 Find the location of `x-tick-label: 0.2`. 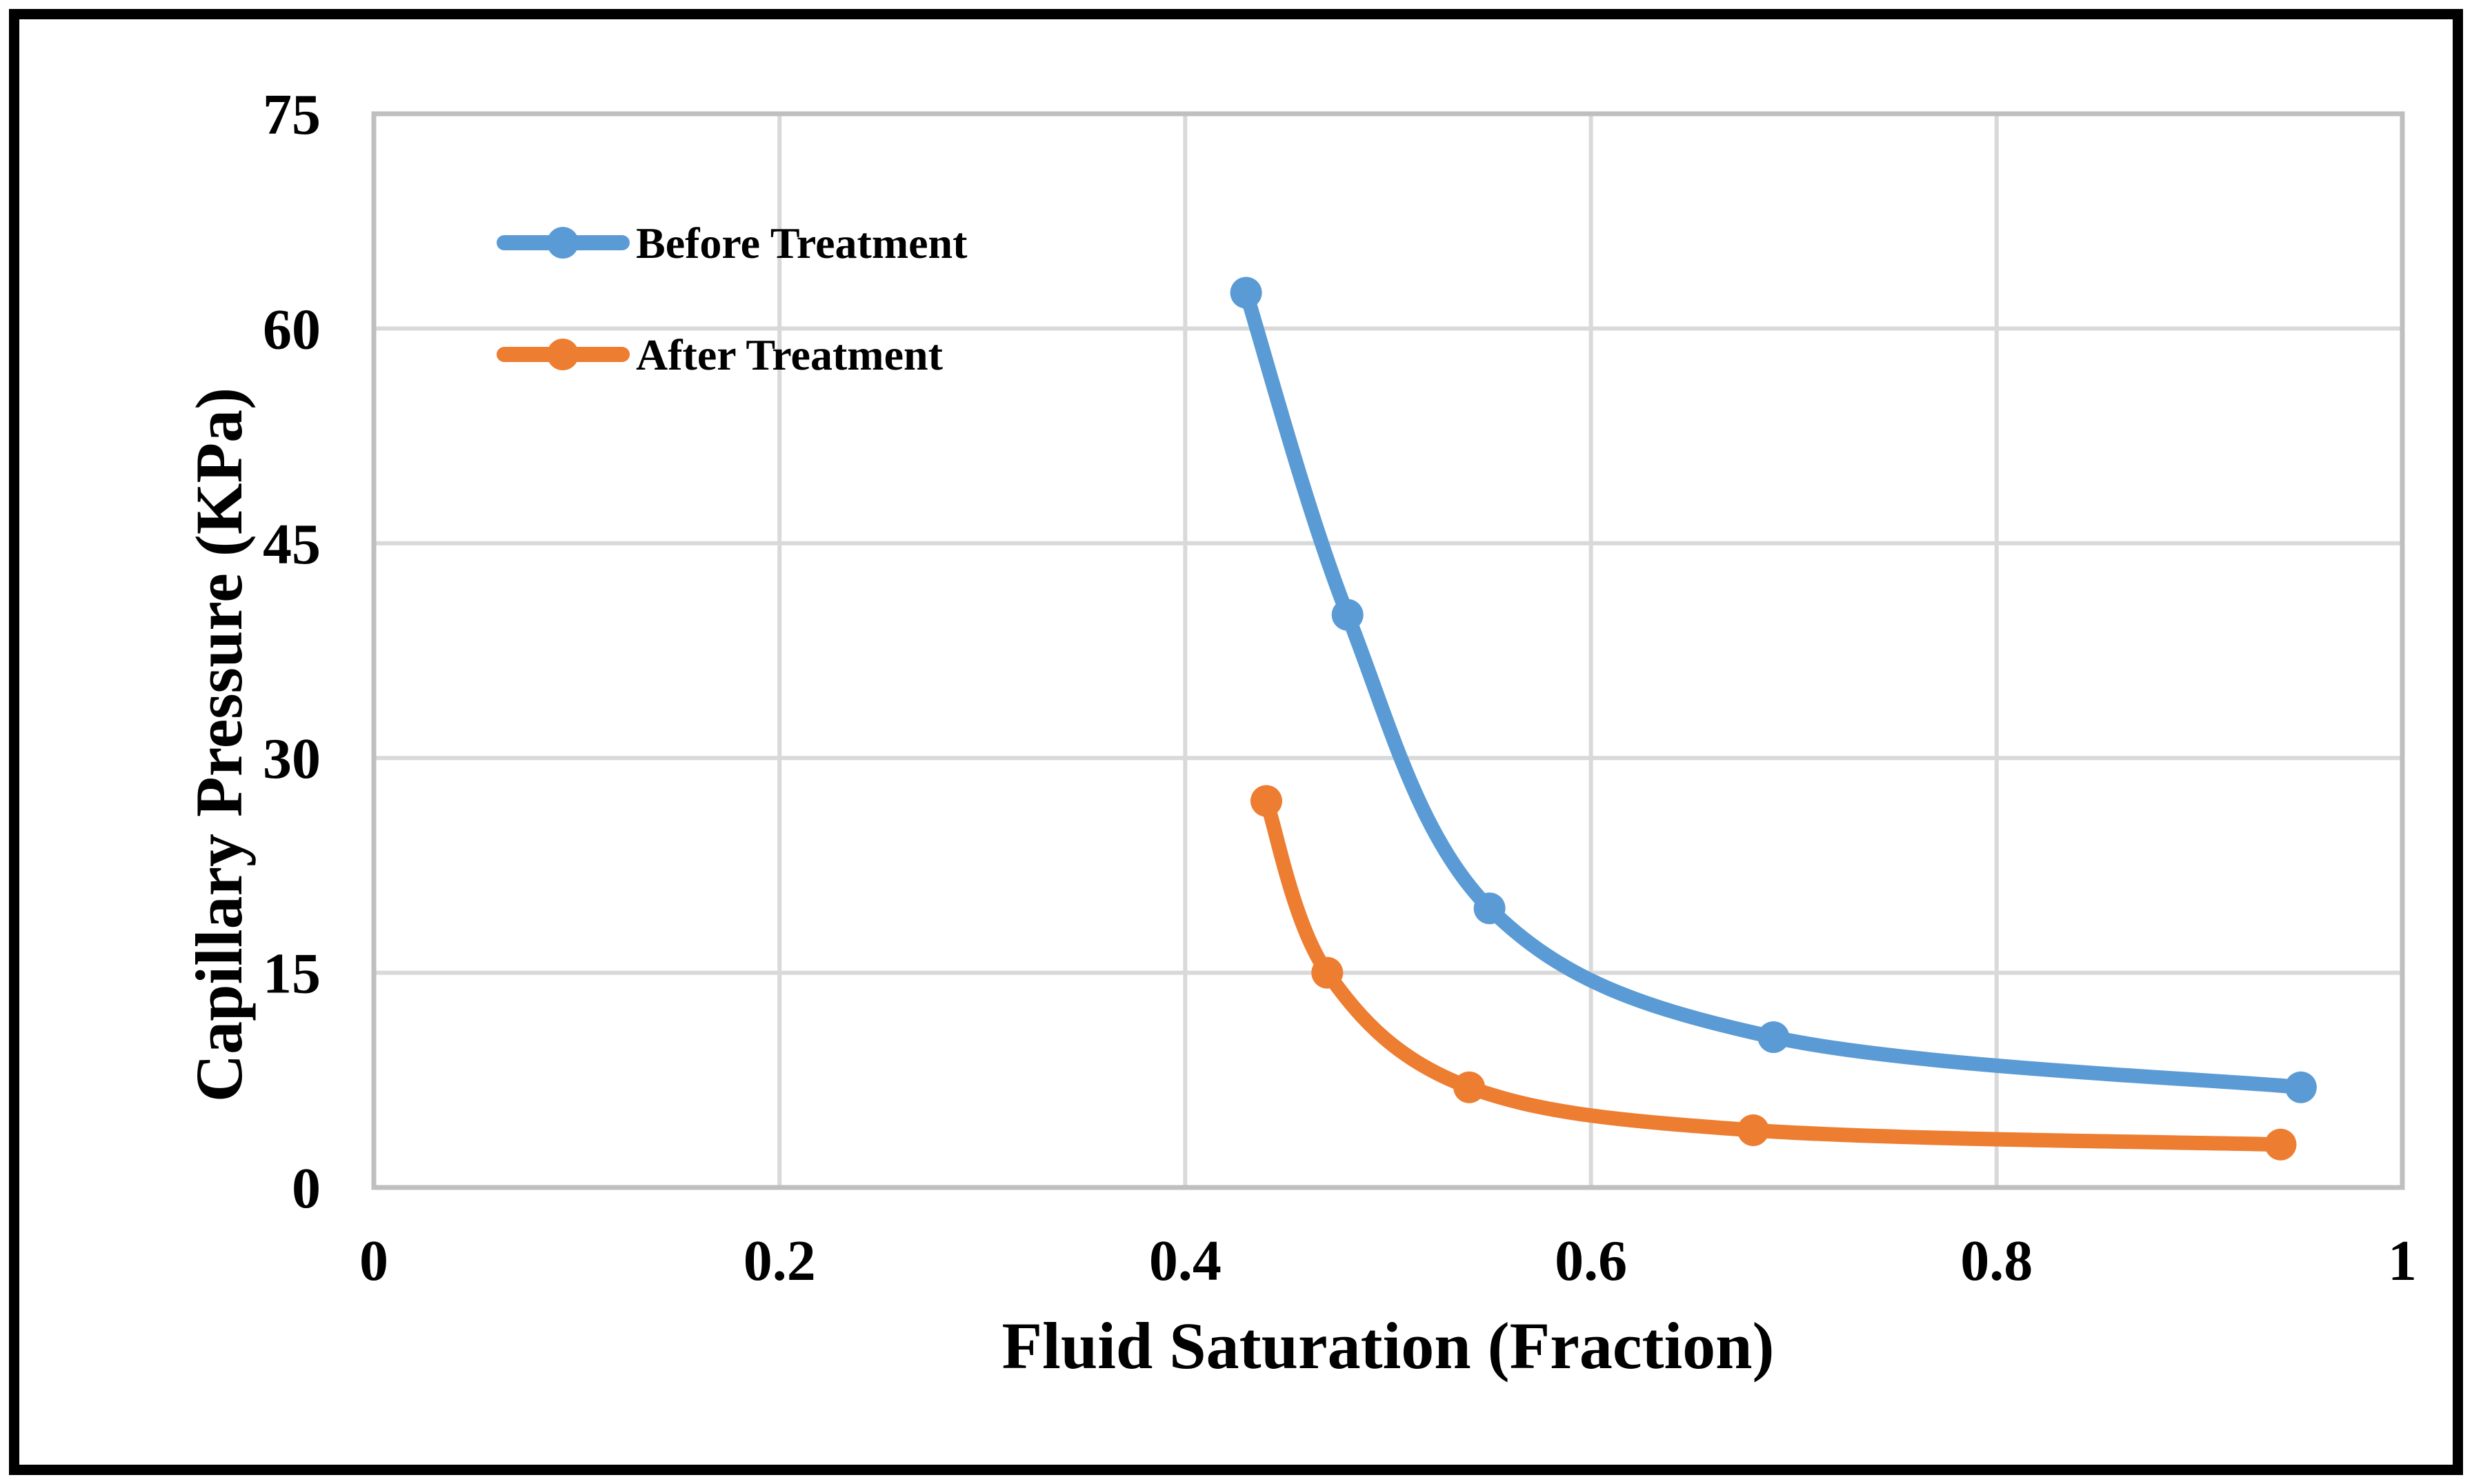

x-tick-label: 0.2 is located at coordinates (780, 1261).